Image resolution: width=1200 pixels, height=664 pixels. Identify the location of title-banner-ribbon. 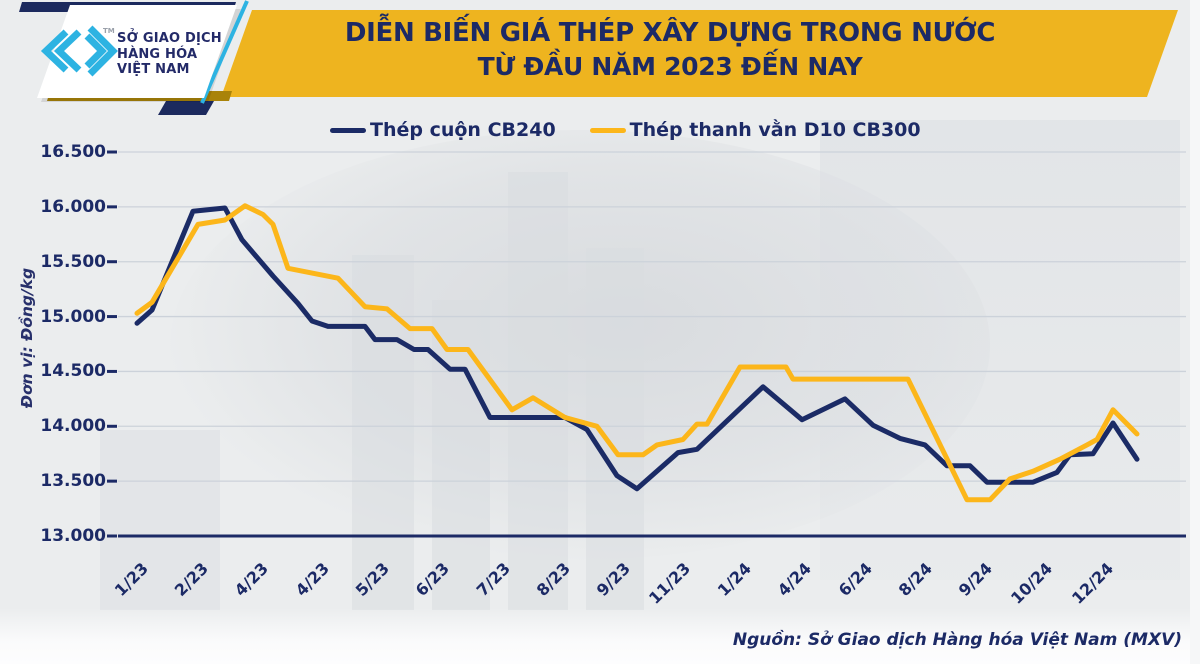
(699, 53).